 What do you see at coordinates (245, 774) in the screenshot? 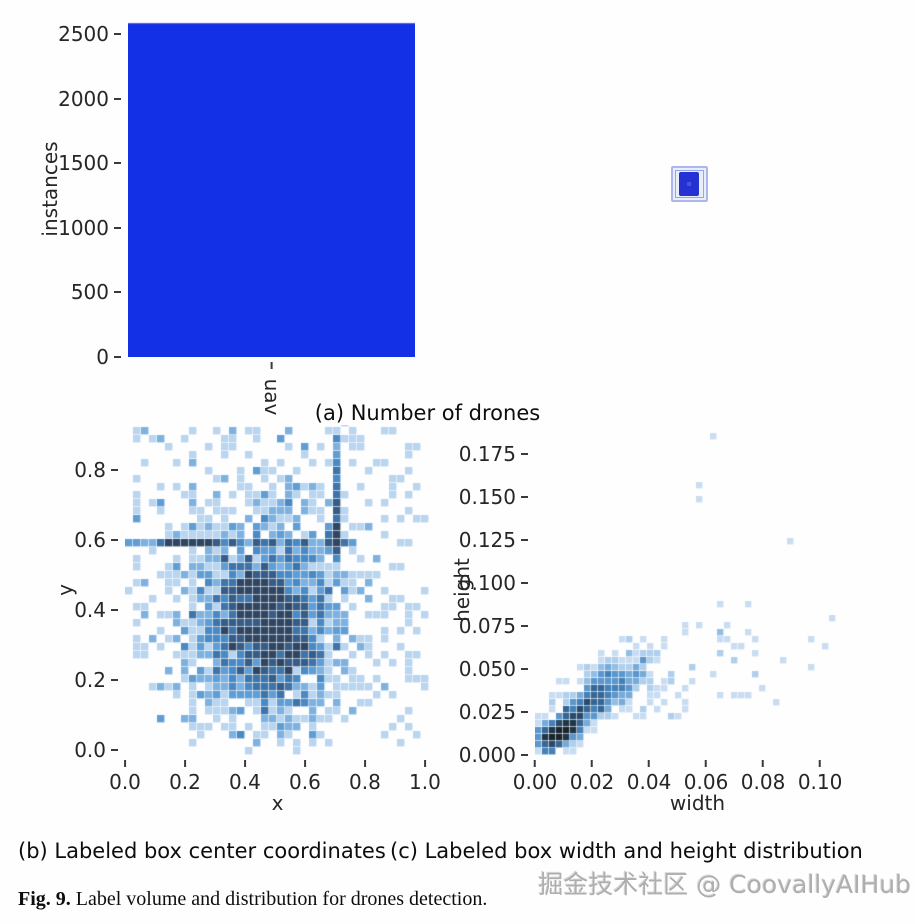
I see `x-tick-label: 0.4` at bounding box center [245, 774].